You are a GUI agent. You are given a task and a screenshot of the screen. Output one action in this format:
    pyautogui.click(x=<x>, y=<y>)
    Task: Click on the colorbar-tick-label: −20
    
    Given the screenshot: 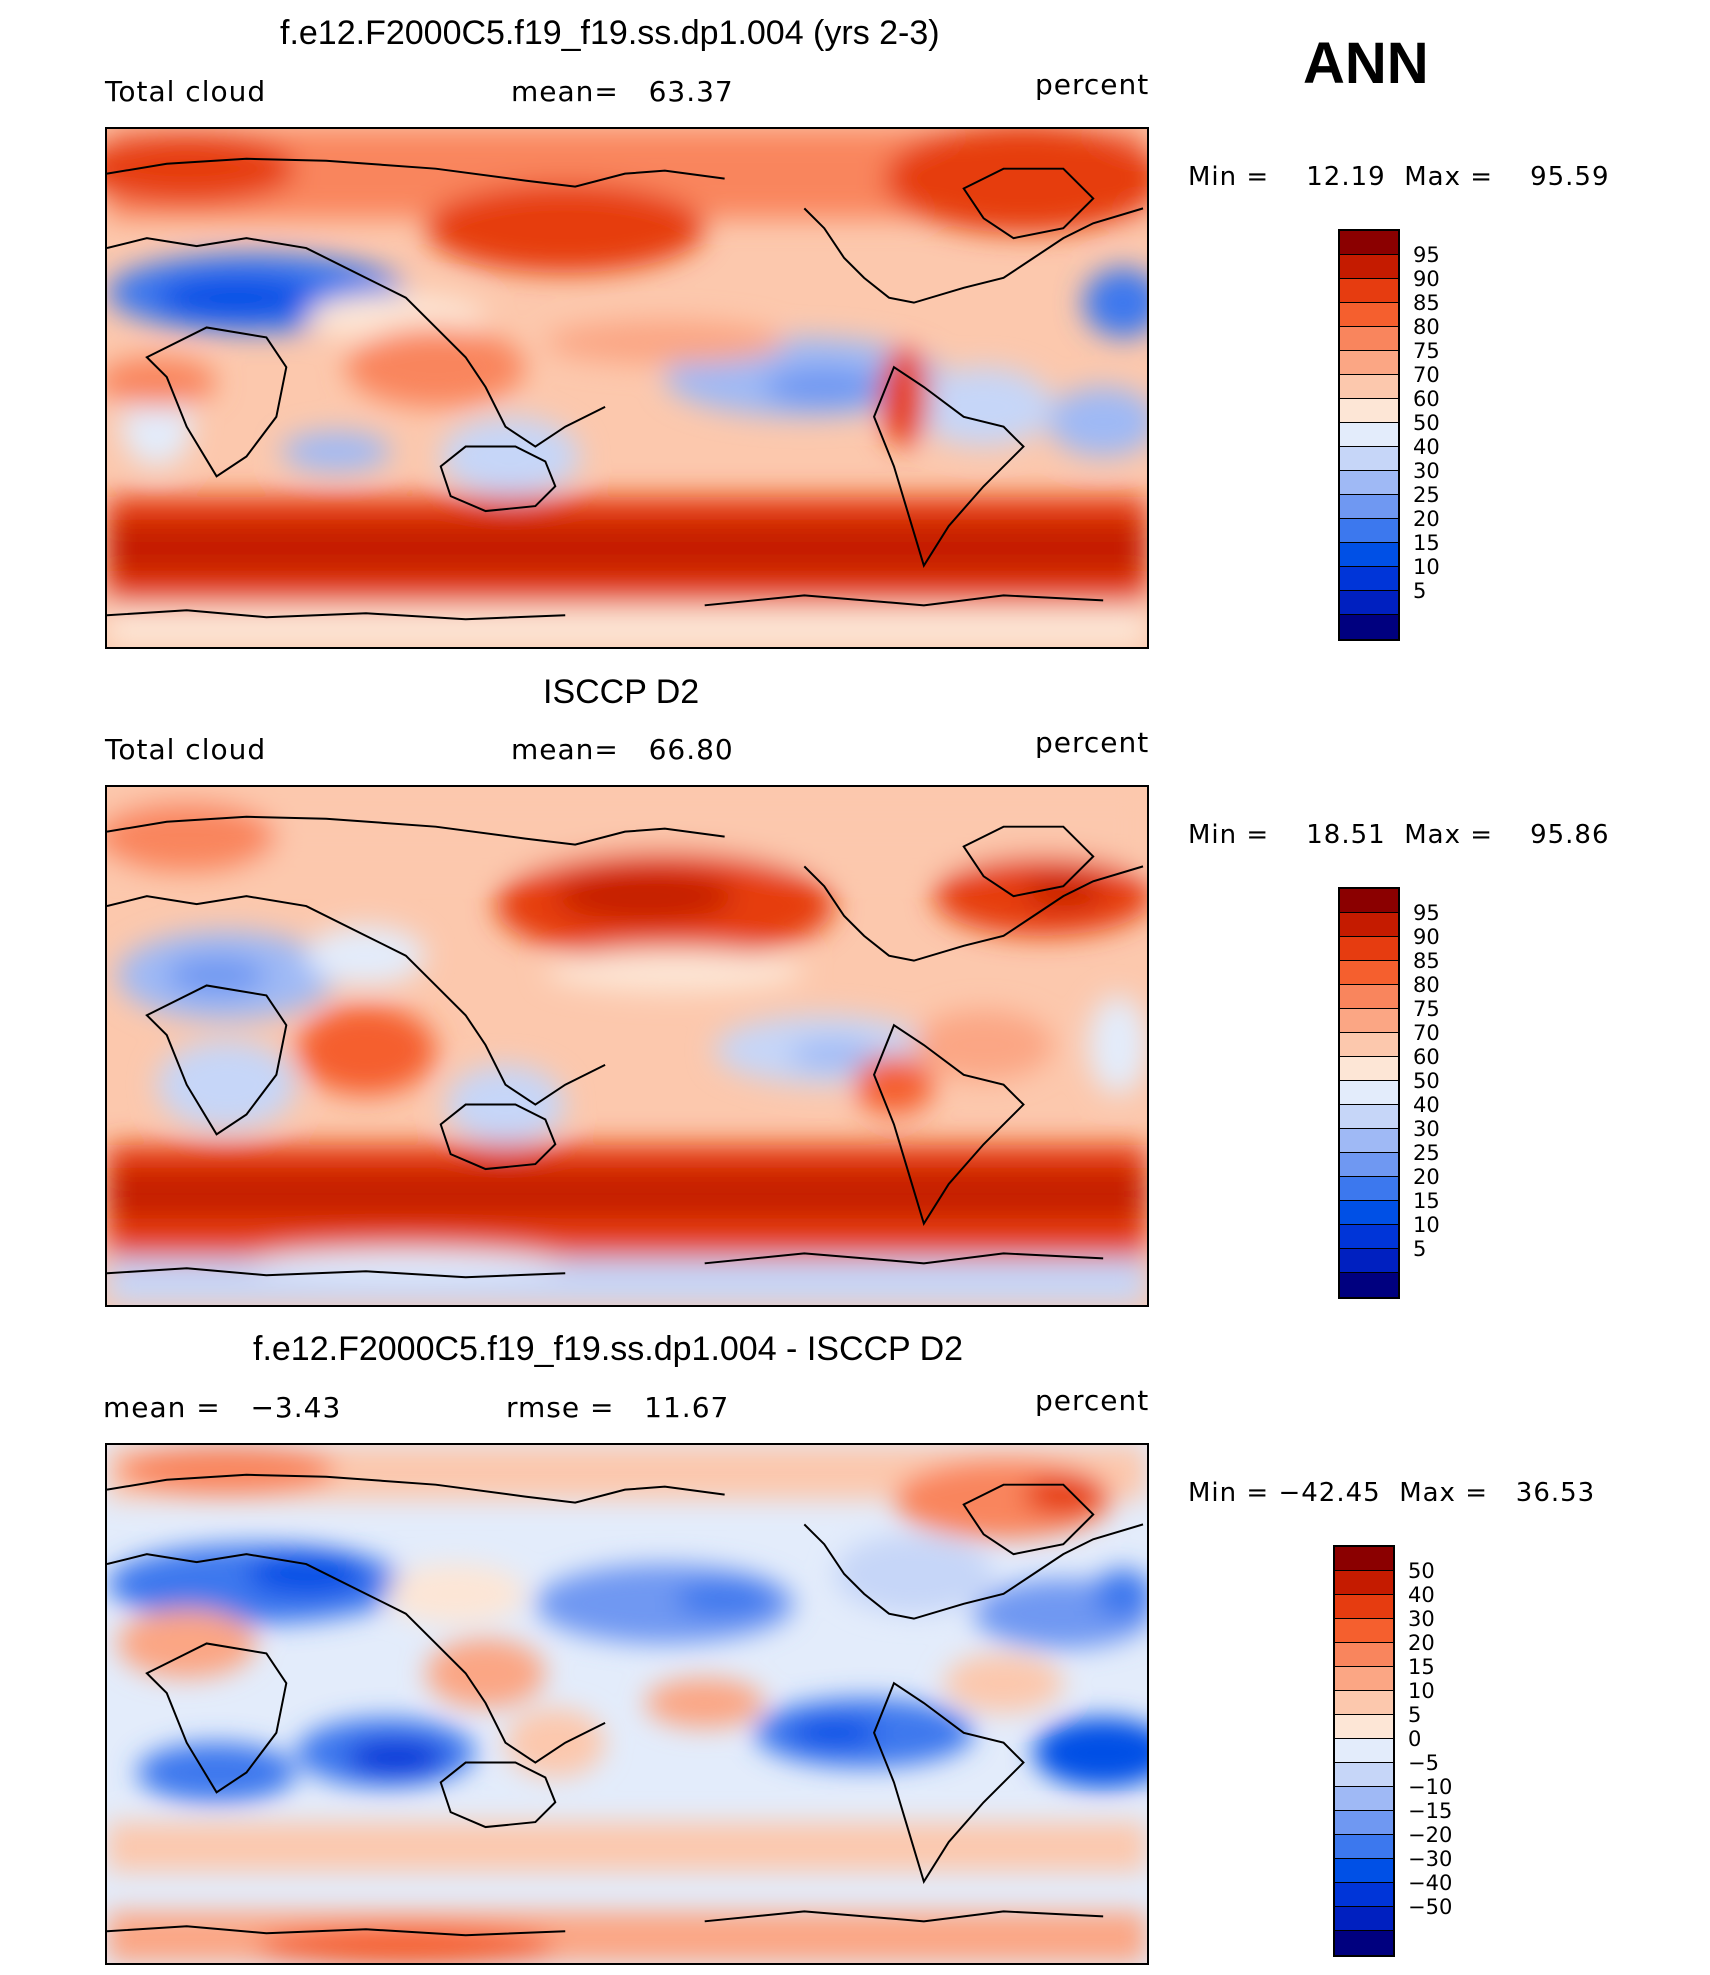 What is the action you would take?
    pyautogui.click(x=1430, y=1835)
    